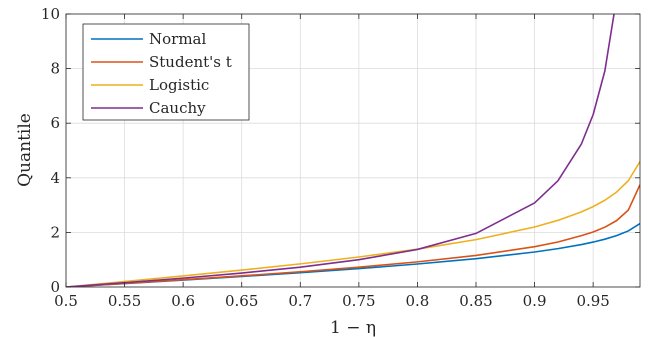 The image size is (661, 337). I want to click on legend-entry: Logistic, so click(179, 85).